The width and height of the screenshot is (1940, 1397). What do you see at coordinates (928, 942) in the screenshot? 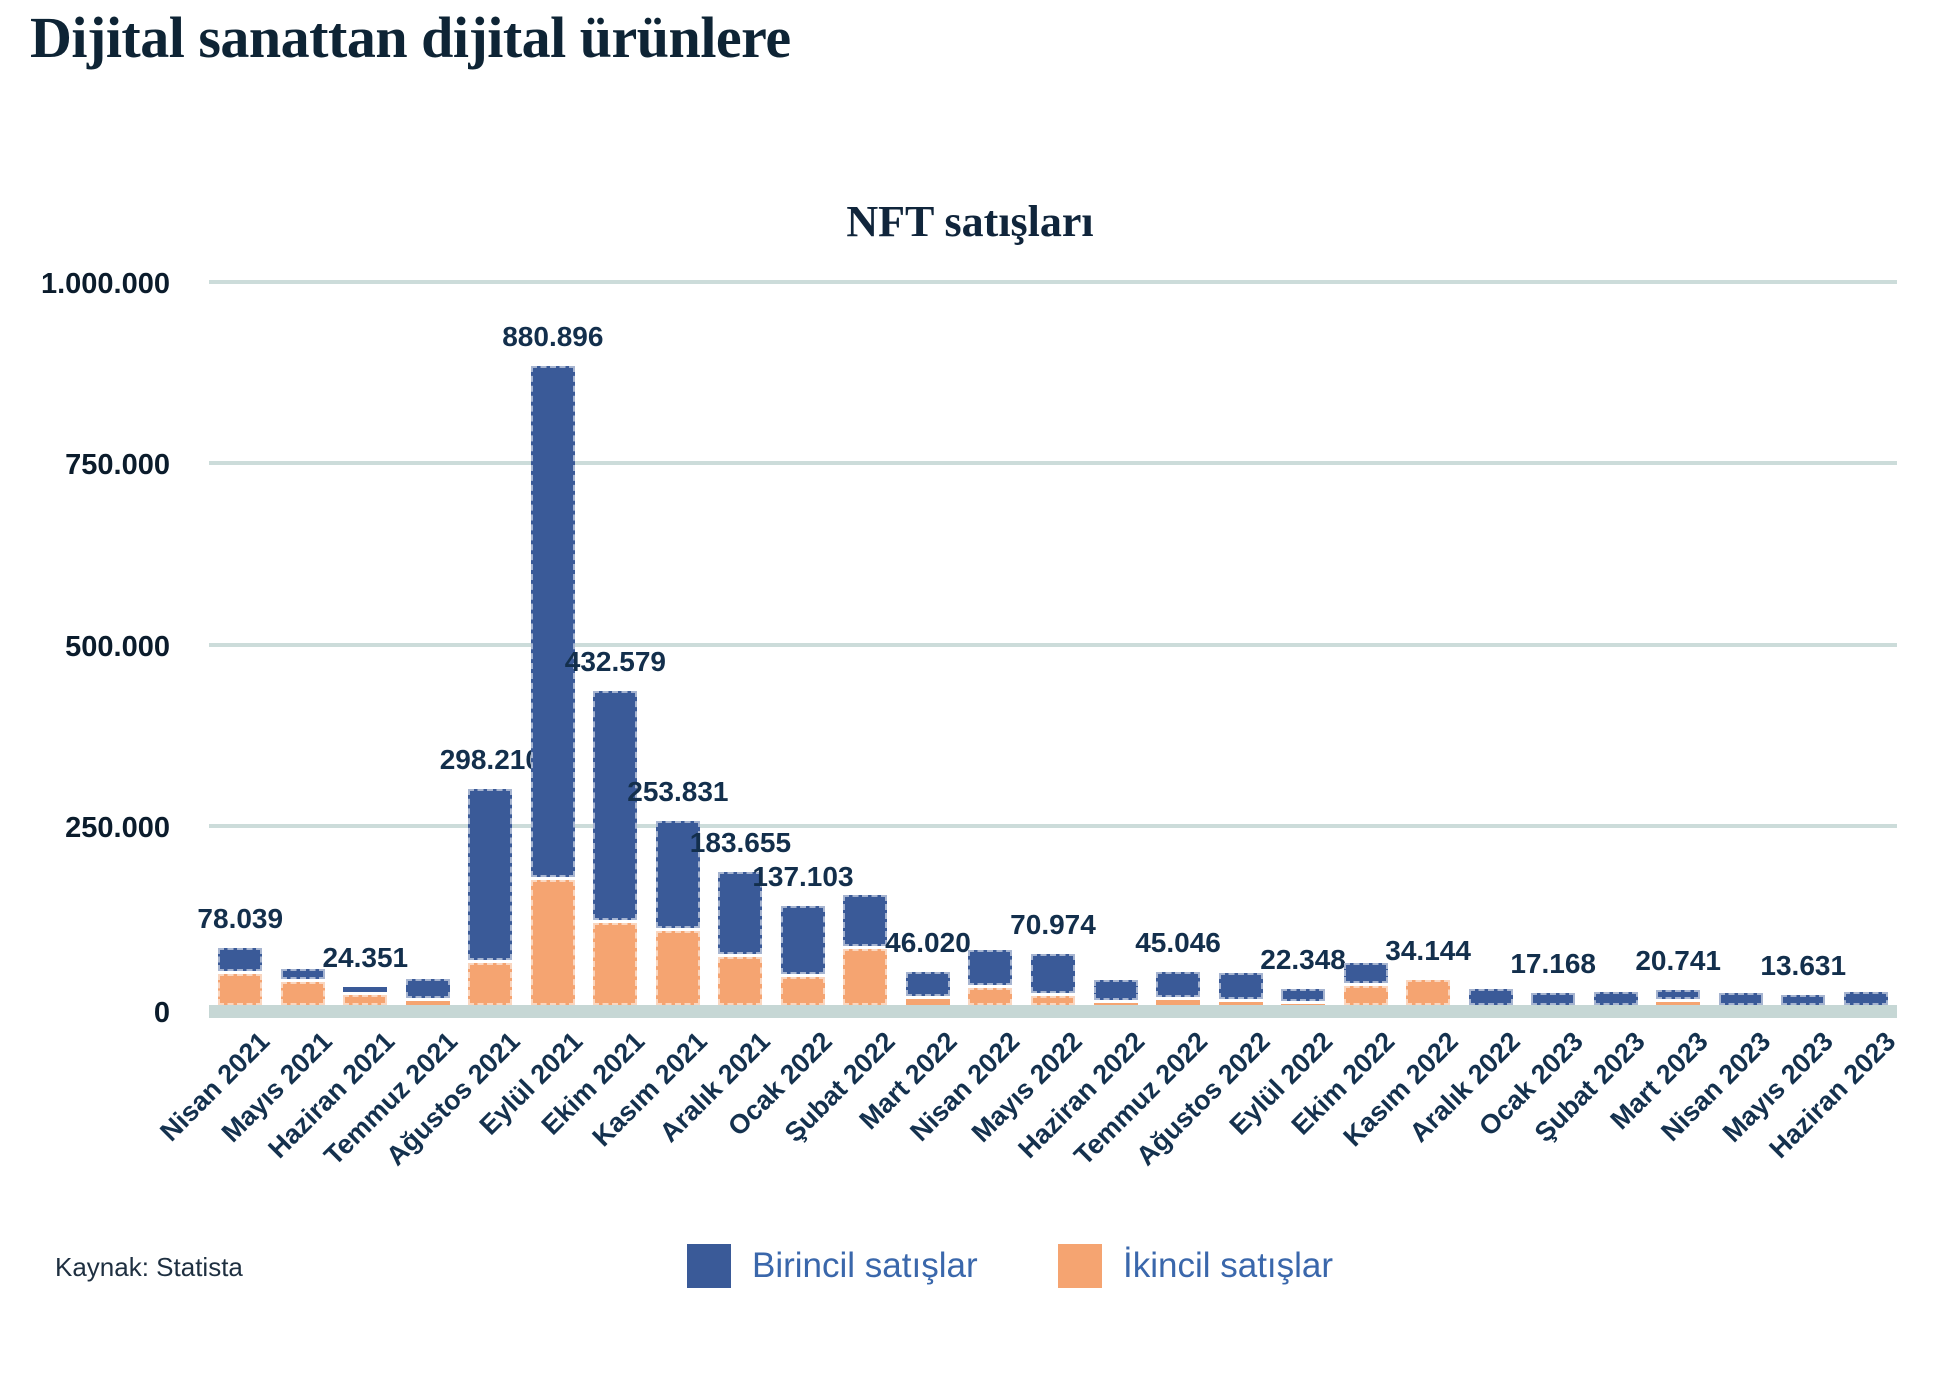
I see `bar-value-label: 46.020` at bounding box center [928, 942].